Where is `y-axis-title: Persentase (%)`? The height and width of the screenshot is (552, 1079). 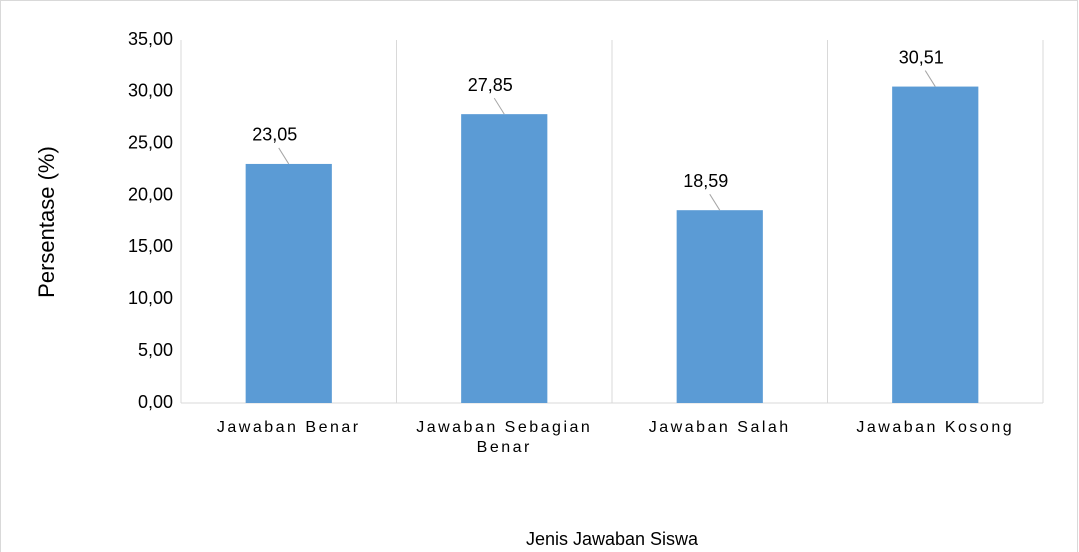
y-axis-title: Persentase (%) is located at coordinates (46, 222).